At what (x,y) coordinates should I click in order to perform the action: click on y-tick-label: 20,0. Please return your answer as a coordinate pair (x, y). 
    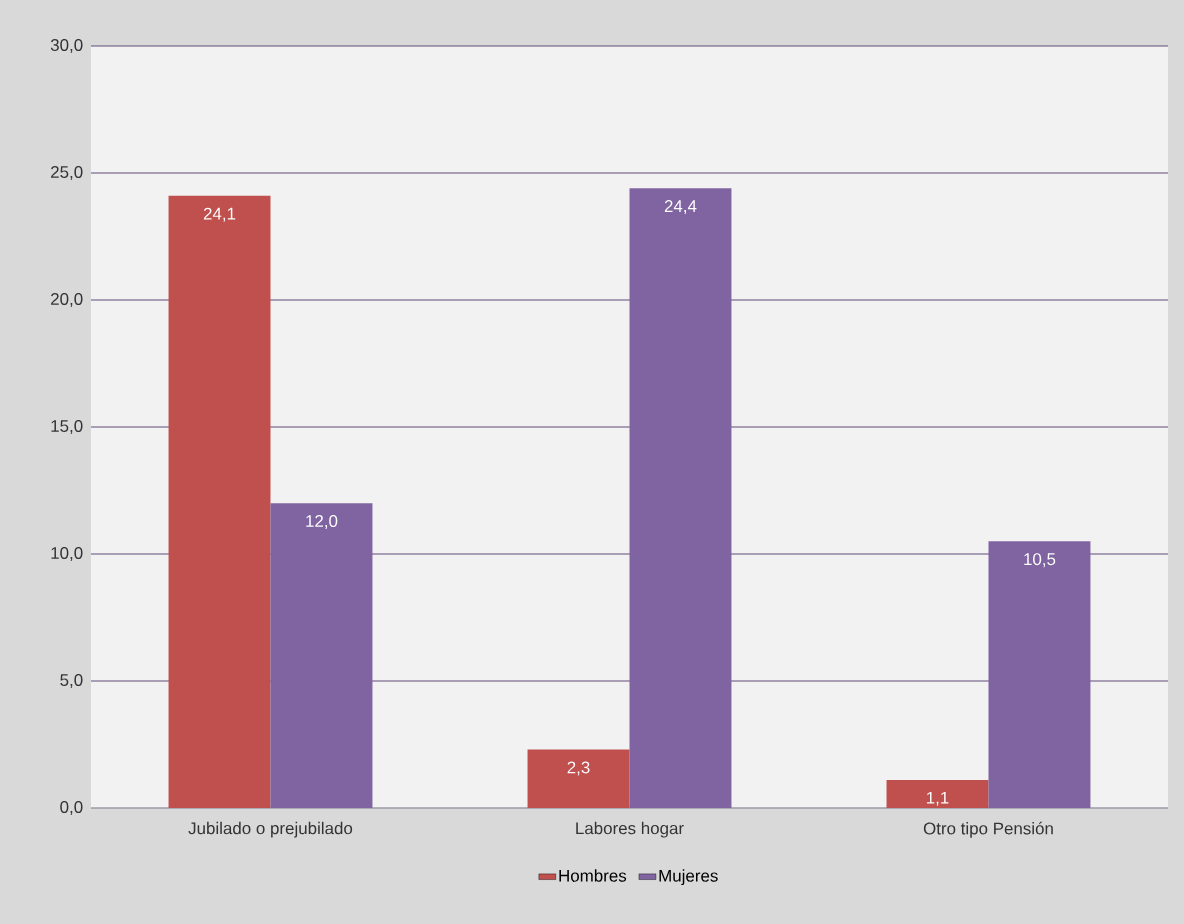
    Looking at the image, I should click on (67, 299).